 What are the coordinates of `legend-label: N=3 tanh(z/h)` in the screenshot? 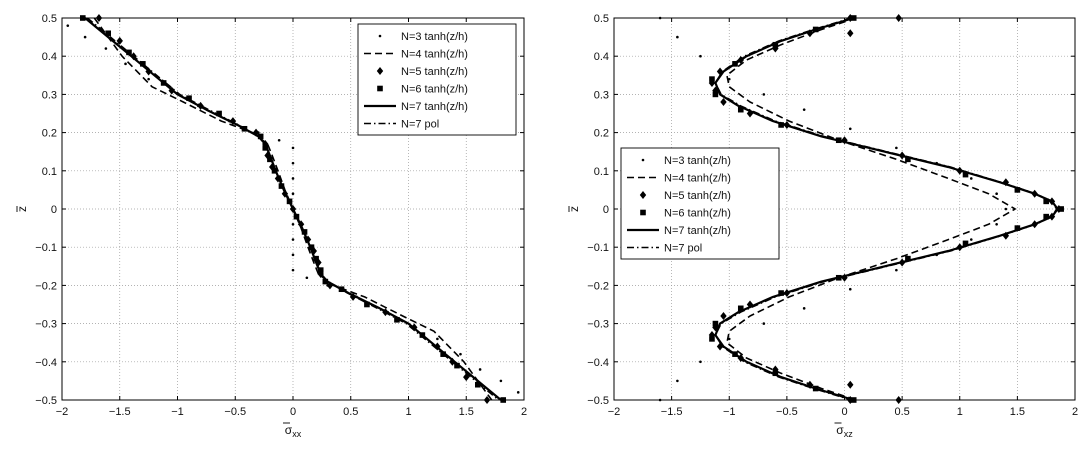 It's located at (697, 161).